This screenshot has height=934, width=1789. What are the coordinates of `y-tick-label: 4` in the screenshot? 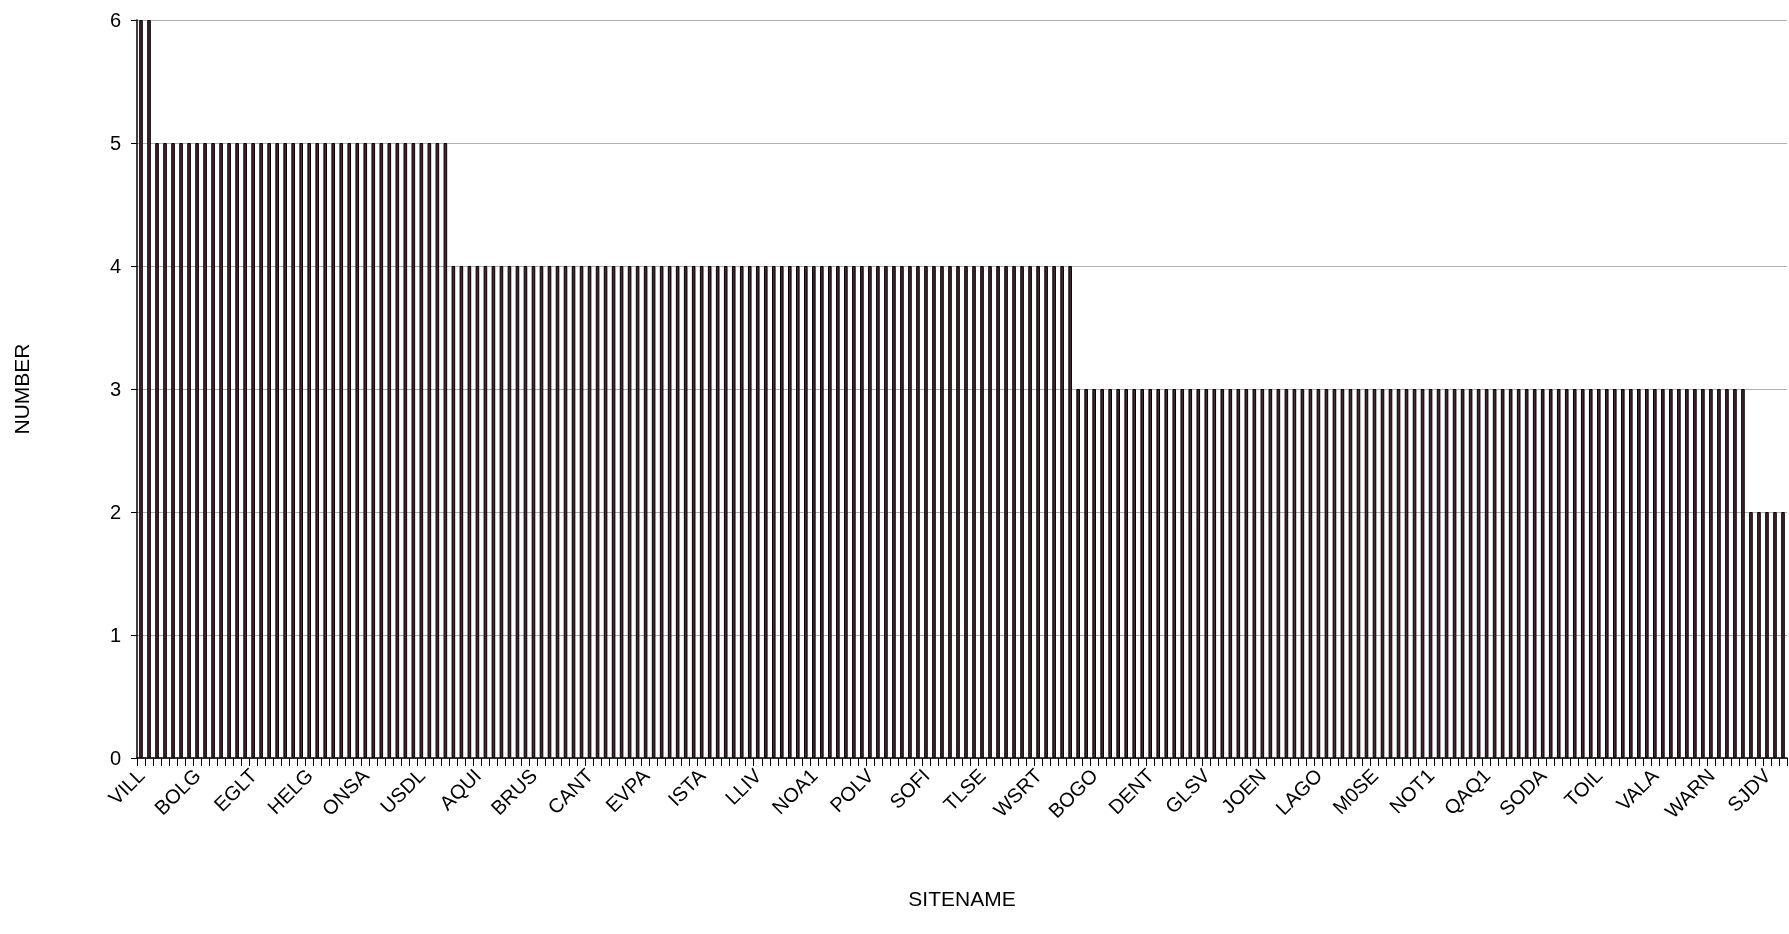 It's located at (115, 266).